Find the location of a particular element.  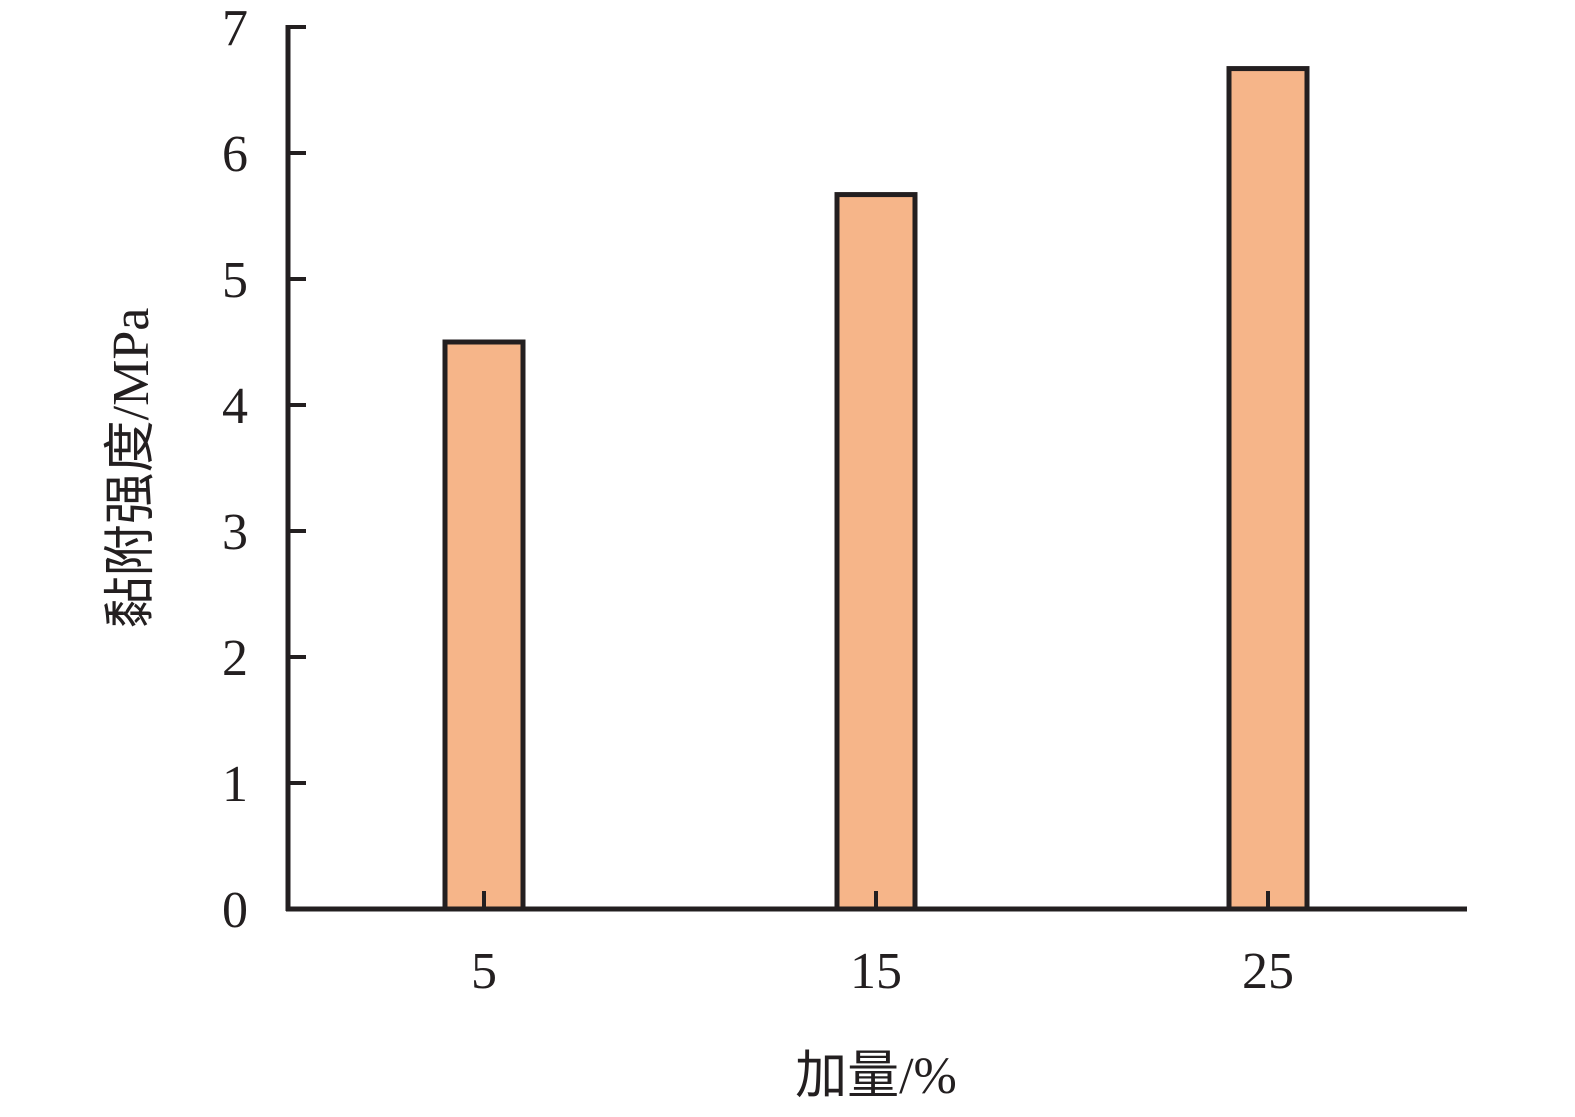

x-tick-label-5: 5 is located at coordinates (484, 971).